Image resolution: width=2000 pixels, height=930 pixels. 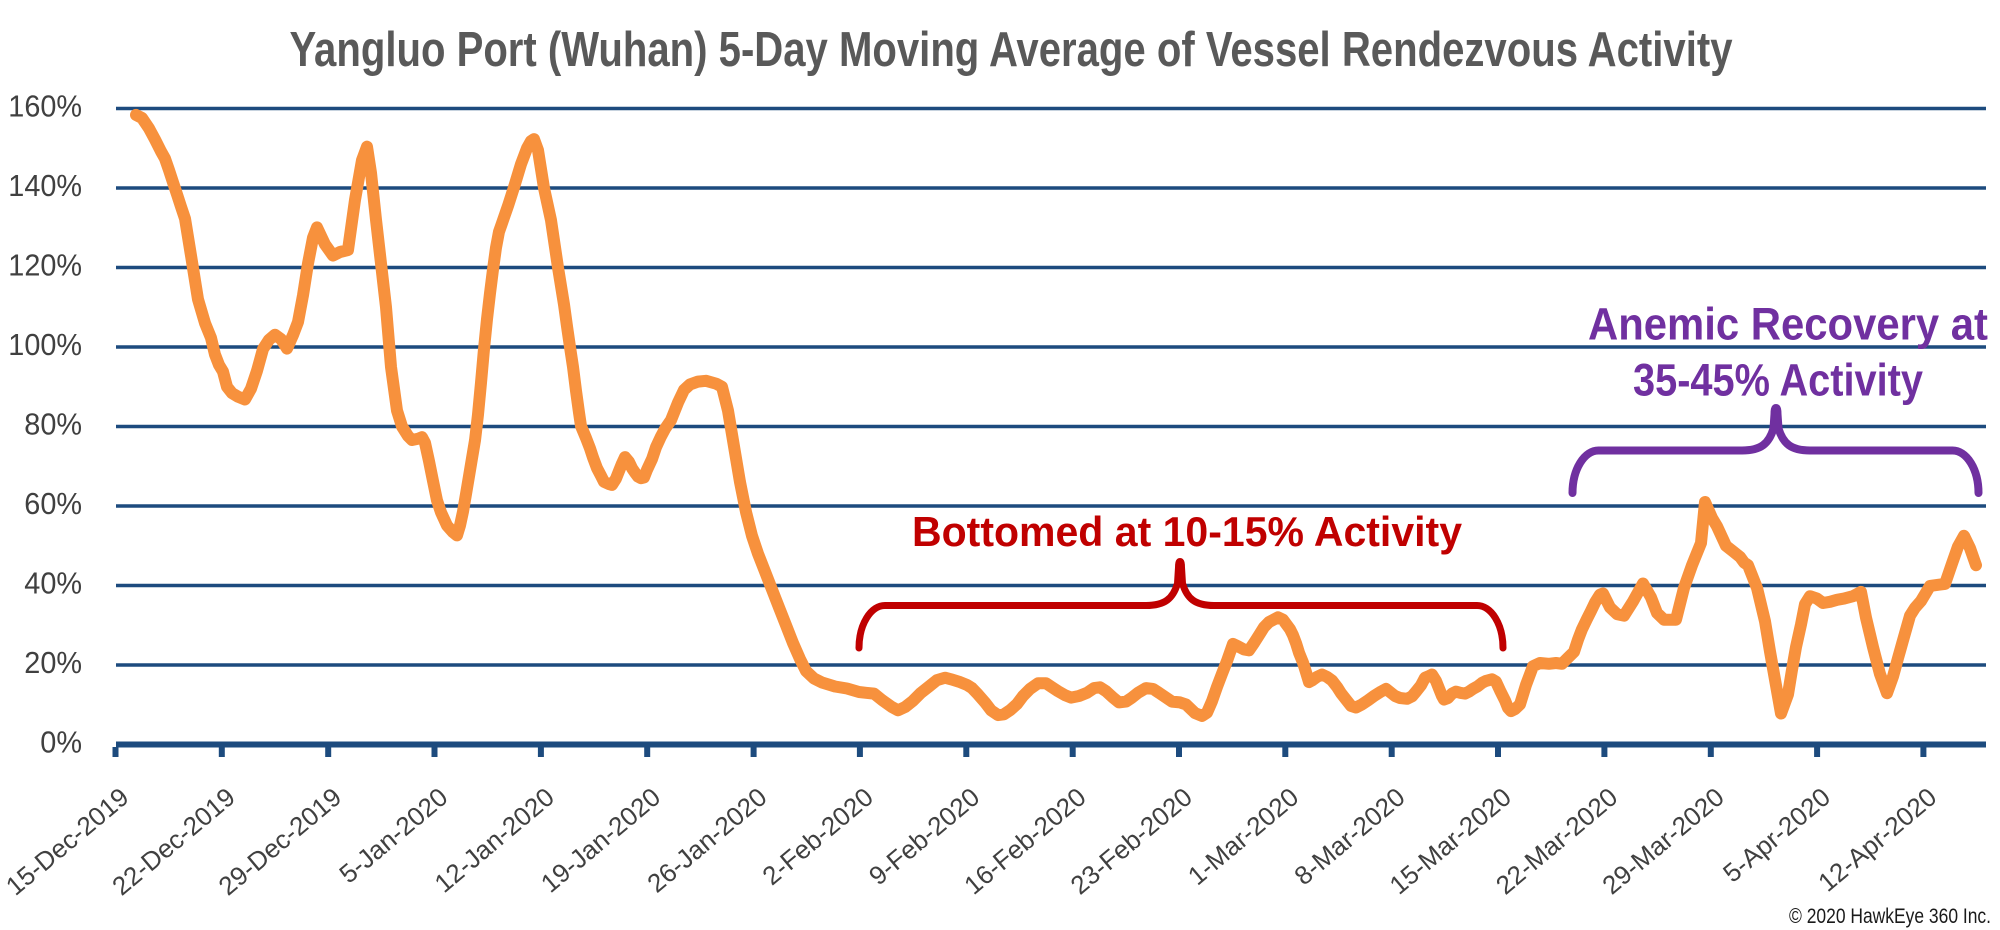 I want to click on svg-text: 60%, so click(x=53, y=503).